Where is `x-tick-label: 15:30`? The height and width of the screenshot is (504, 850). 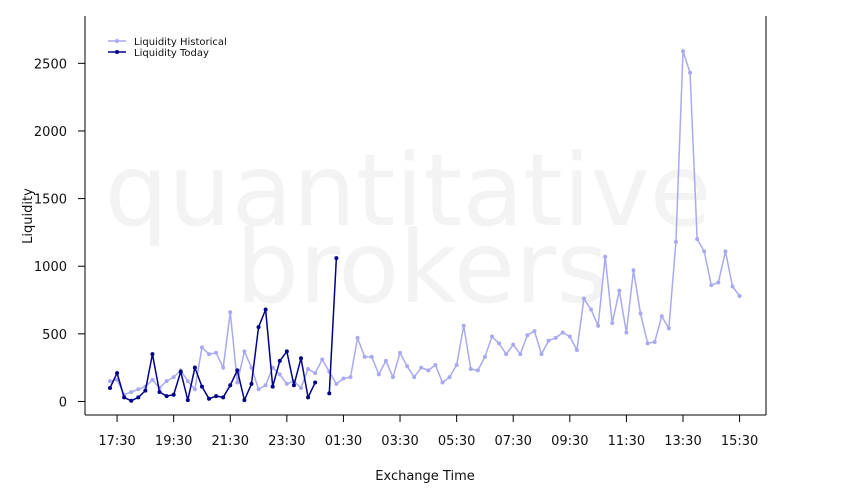
x-tick-label: 15:30 is located at coordinates (739, 441).